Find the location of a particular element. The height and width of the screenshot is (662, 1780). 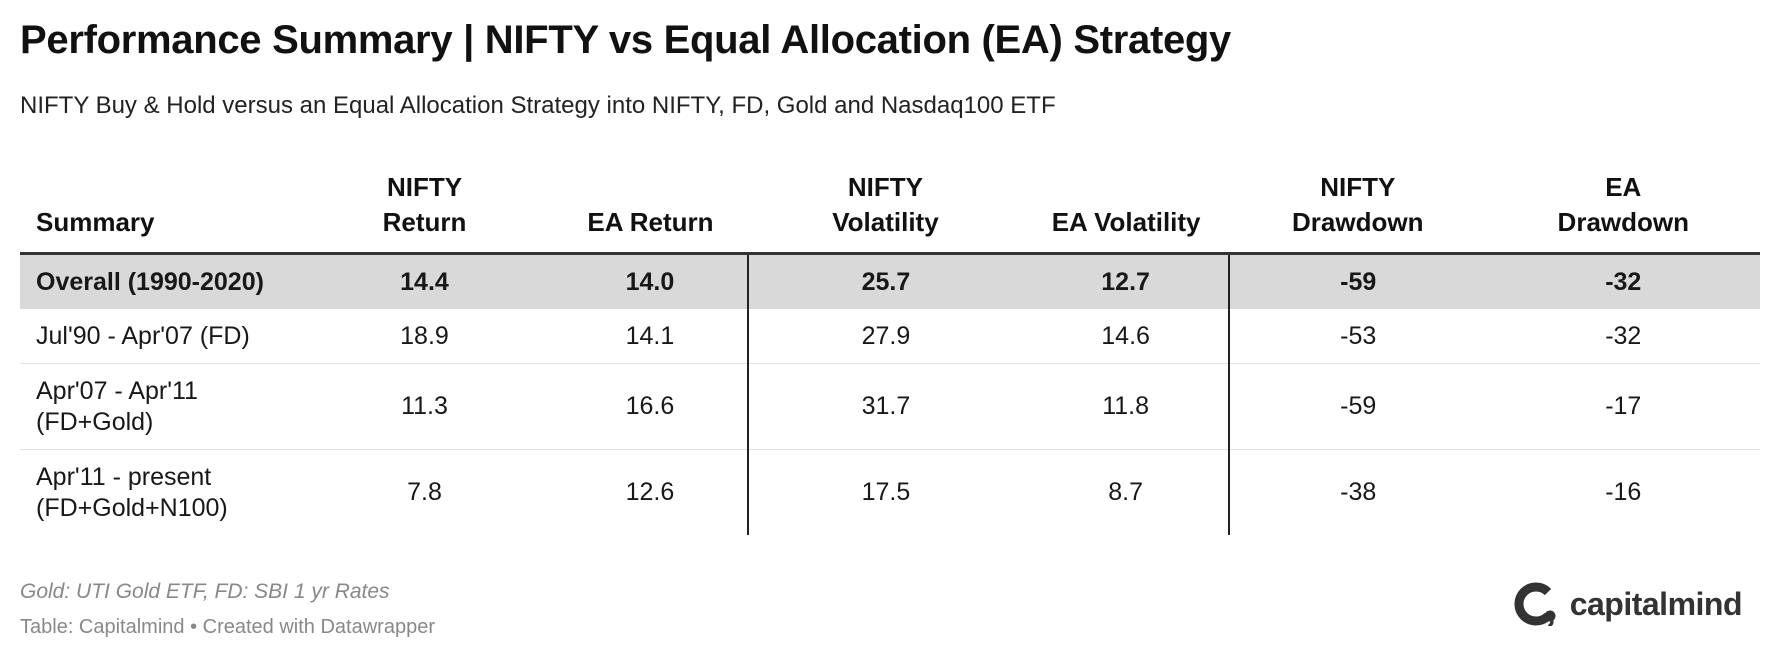

col-header-ea-drawdown-line2: Drawdown is located at coordinates (1623, 222).